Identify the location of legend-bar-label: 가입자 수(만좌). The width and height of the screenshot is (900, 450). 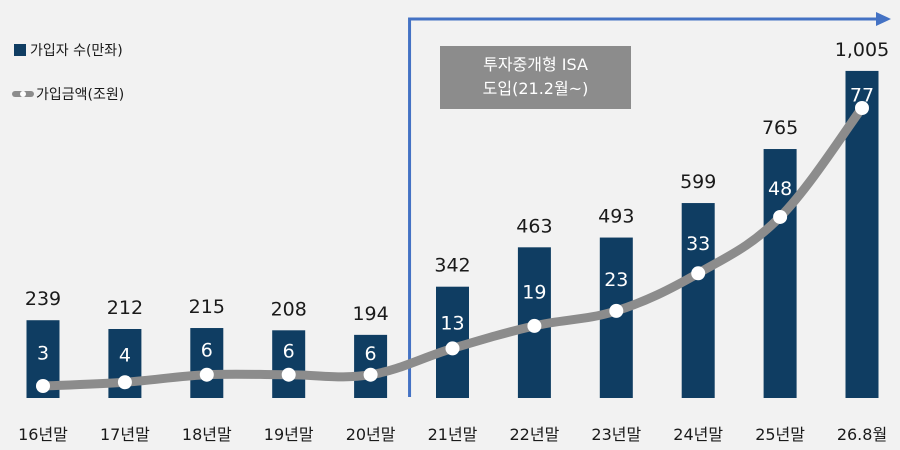
(76, 51).